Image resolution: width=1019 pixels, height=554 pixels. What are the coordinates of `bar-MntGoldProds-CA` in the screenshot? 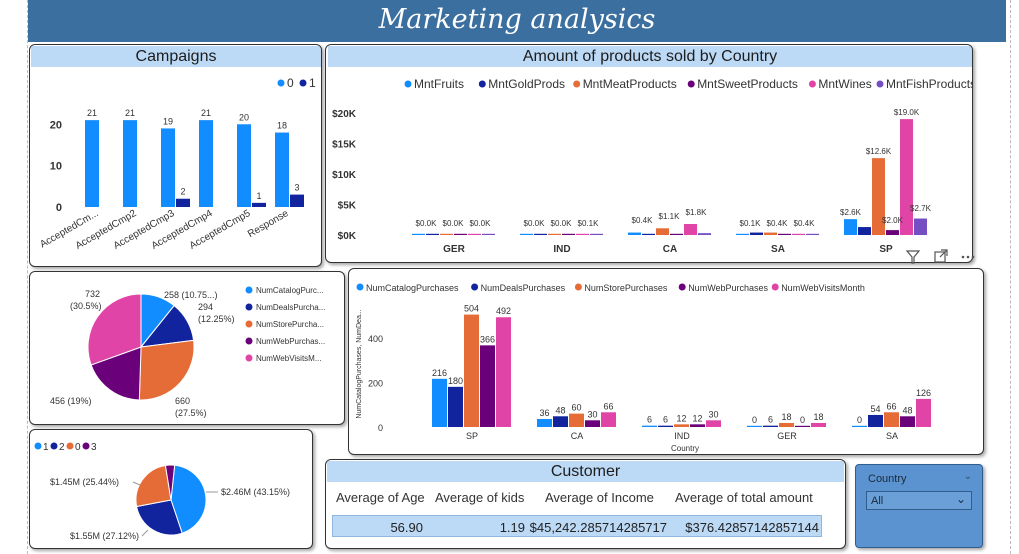 It's located at (648, 234).